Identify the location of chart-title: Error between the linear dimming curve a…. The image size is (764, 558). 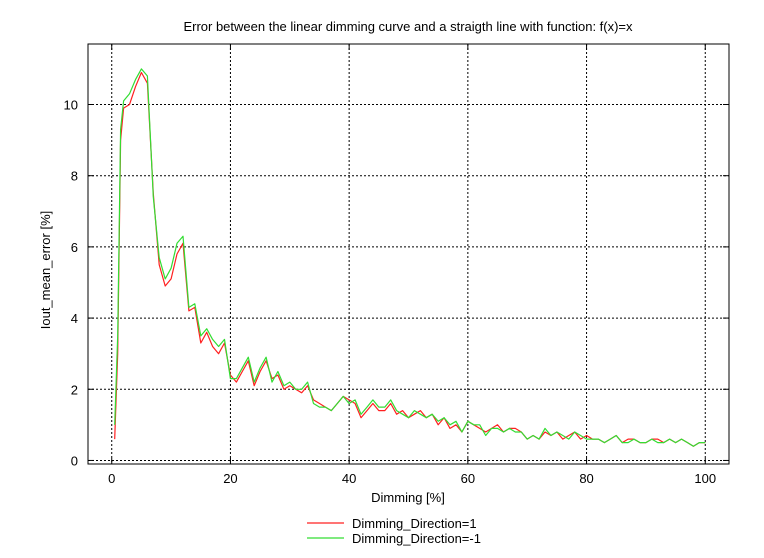
(408, 26).